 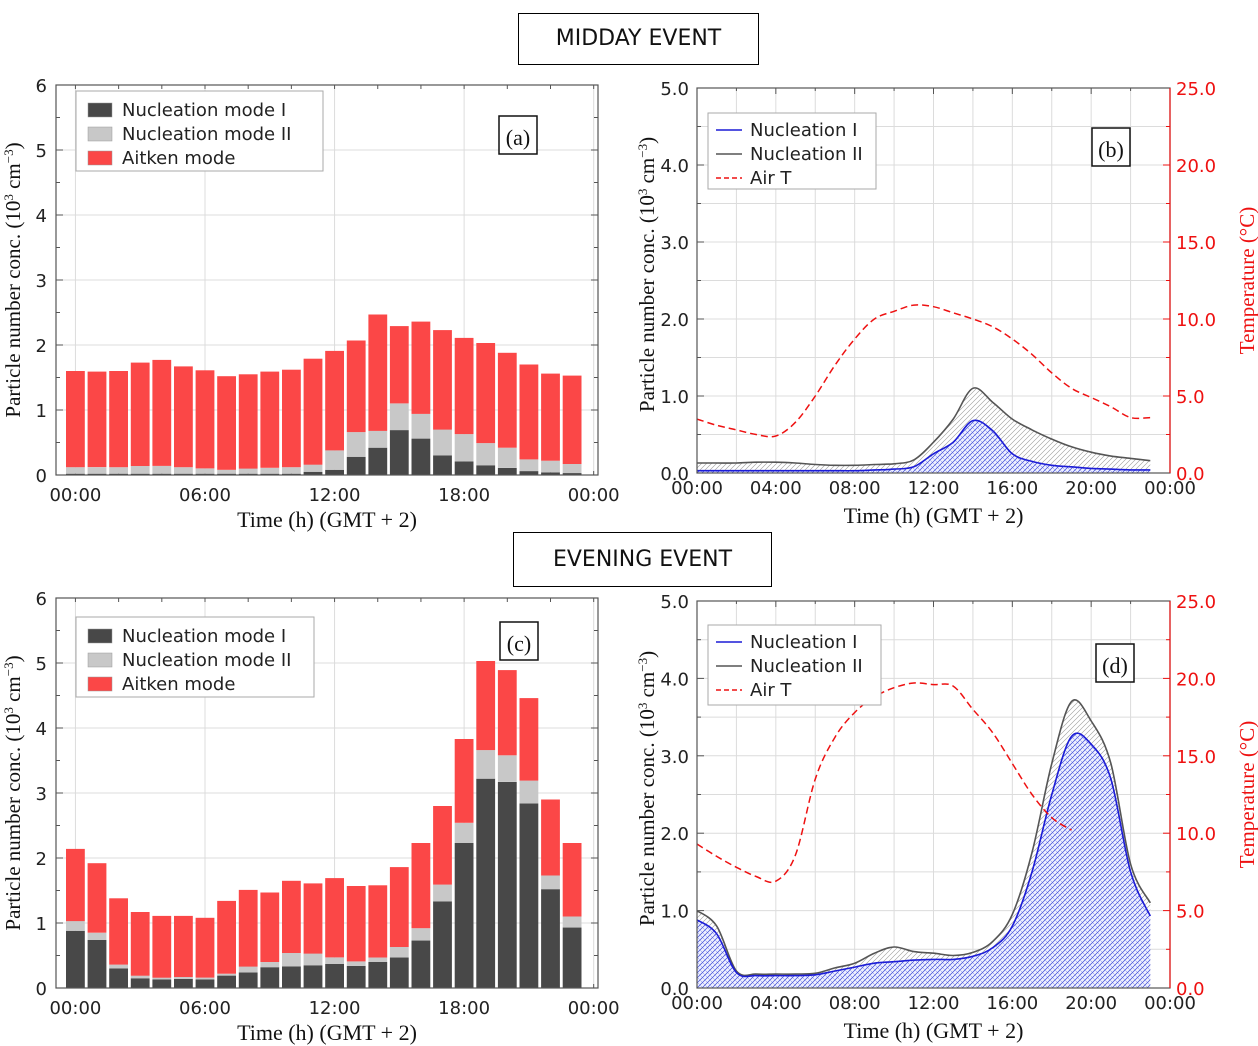 I want to click on y-axis-label: Particle number conc. (103 cm−3), so click(x=13, y=279).